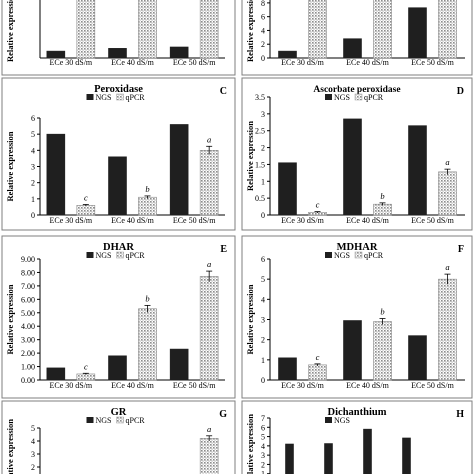  What do you see at coordinates (223, 91) in the screenshot?
I see `panel-letter: C` at bounding box center [223, 91].